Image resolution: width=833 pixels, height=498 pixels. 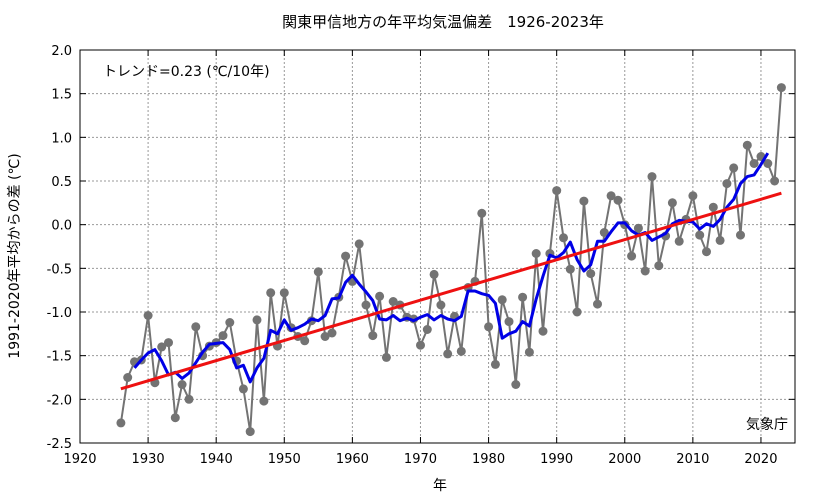 What do you see at coordinates (61, 226) in the screenshot?
I see `y-tick-label: 0.0` at bounding box center [61, 226].